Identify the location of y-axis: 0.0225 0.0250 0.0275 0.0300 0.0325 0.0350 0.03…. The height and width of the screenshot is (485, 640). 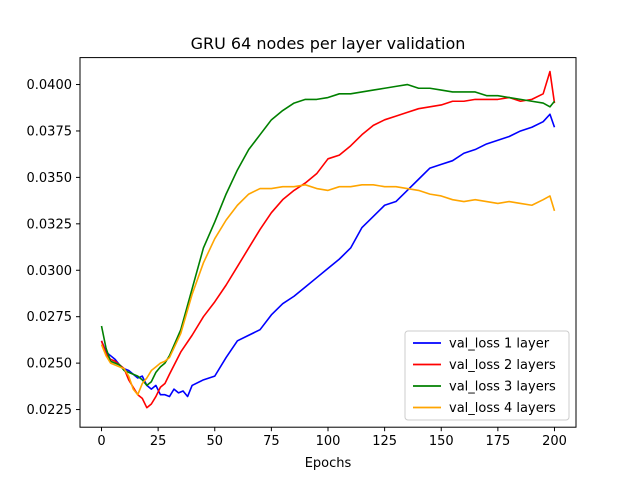
(53, 248).